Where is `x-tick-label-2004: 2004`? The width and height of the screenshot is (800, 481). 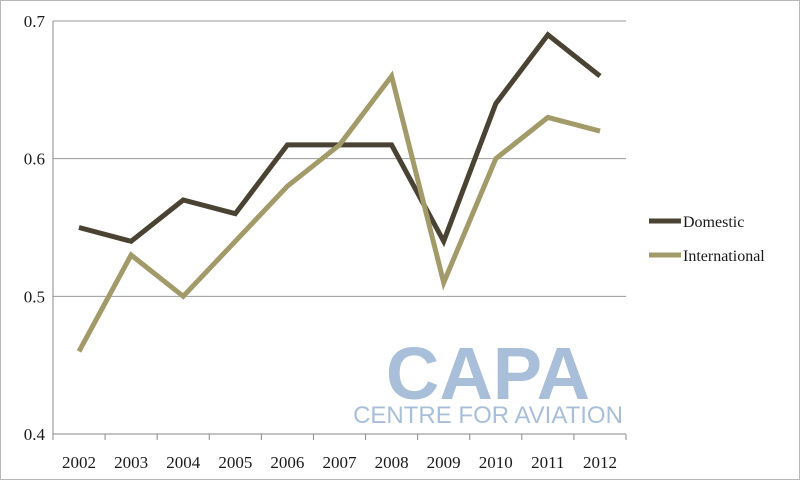
x-tick-label-2004: 2004 is located at coordinates (183, 462).